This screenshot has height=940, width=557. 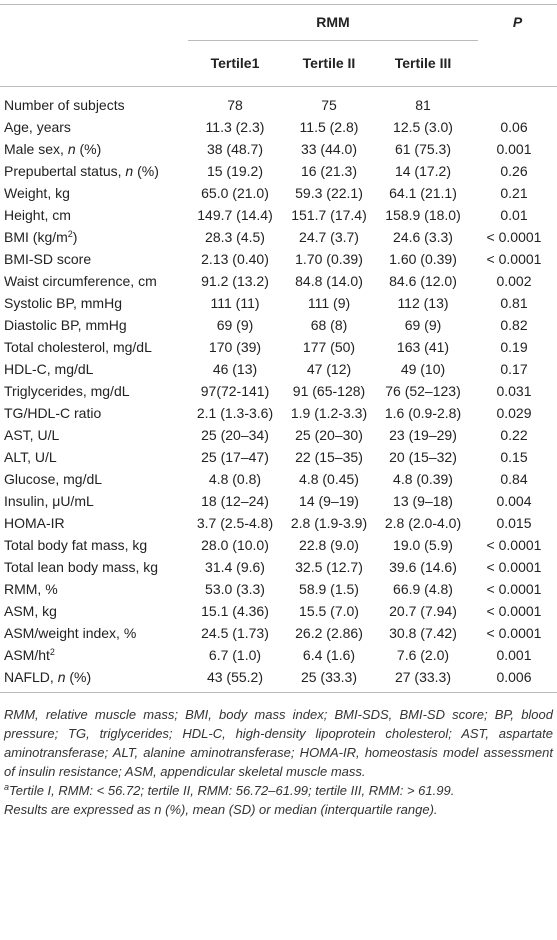 I want to click on cell-value: 4.8 (0.8), so click(x=235, y=479).